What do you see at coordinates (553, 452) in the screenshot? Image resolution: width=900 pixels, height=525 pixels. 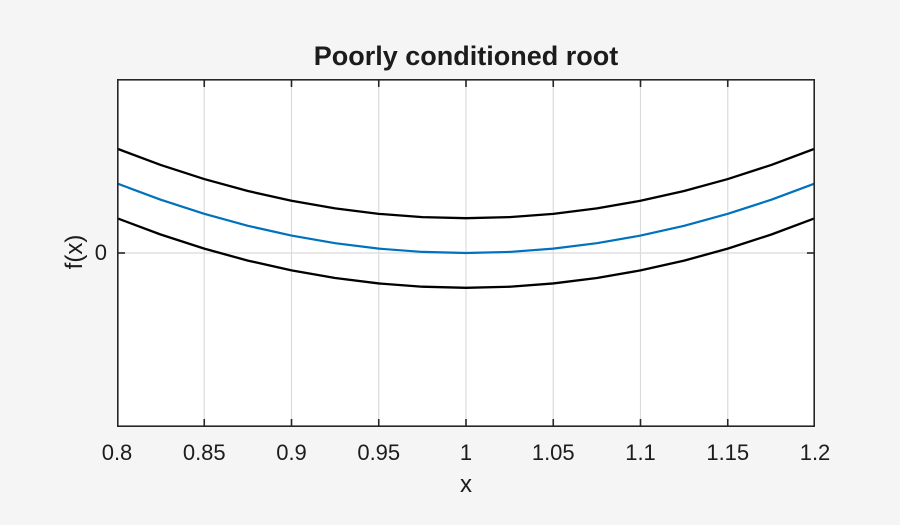 I see `x-tick-label: 1.05` at bounding box center [553, 452].